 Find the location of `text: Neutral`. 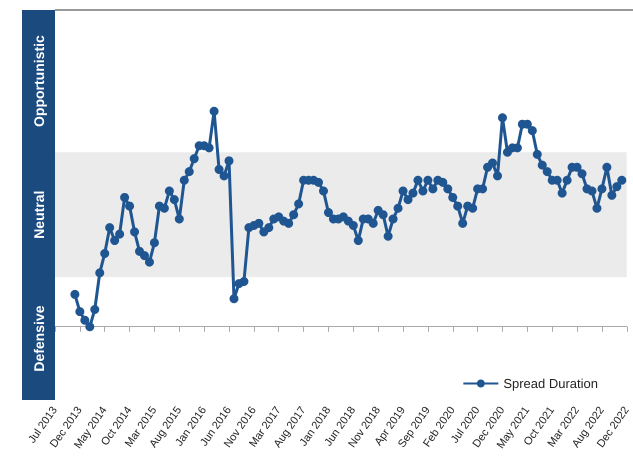

text: Neutral is located at coordinates (39, 214).